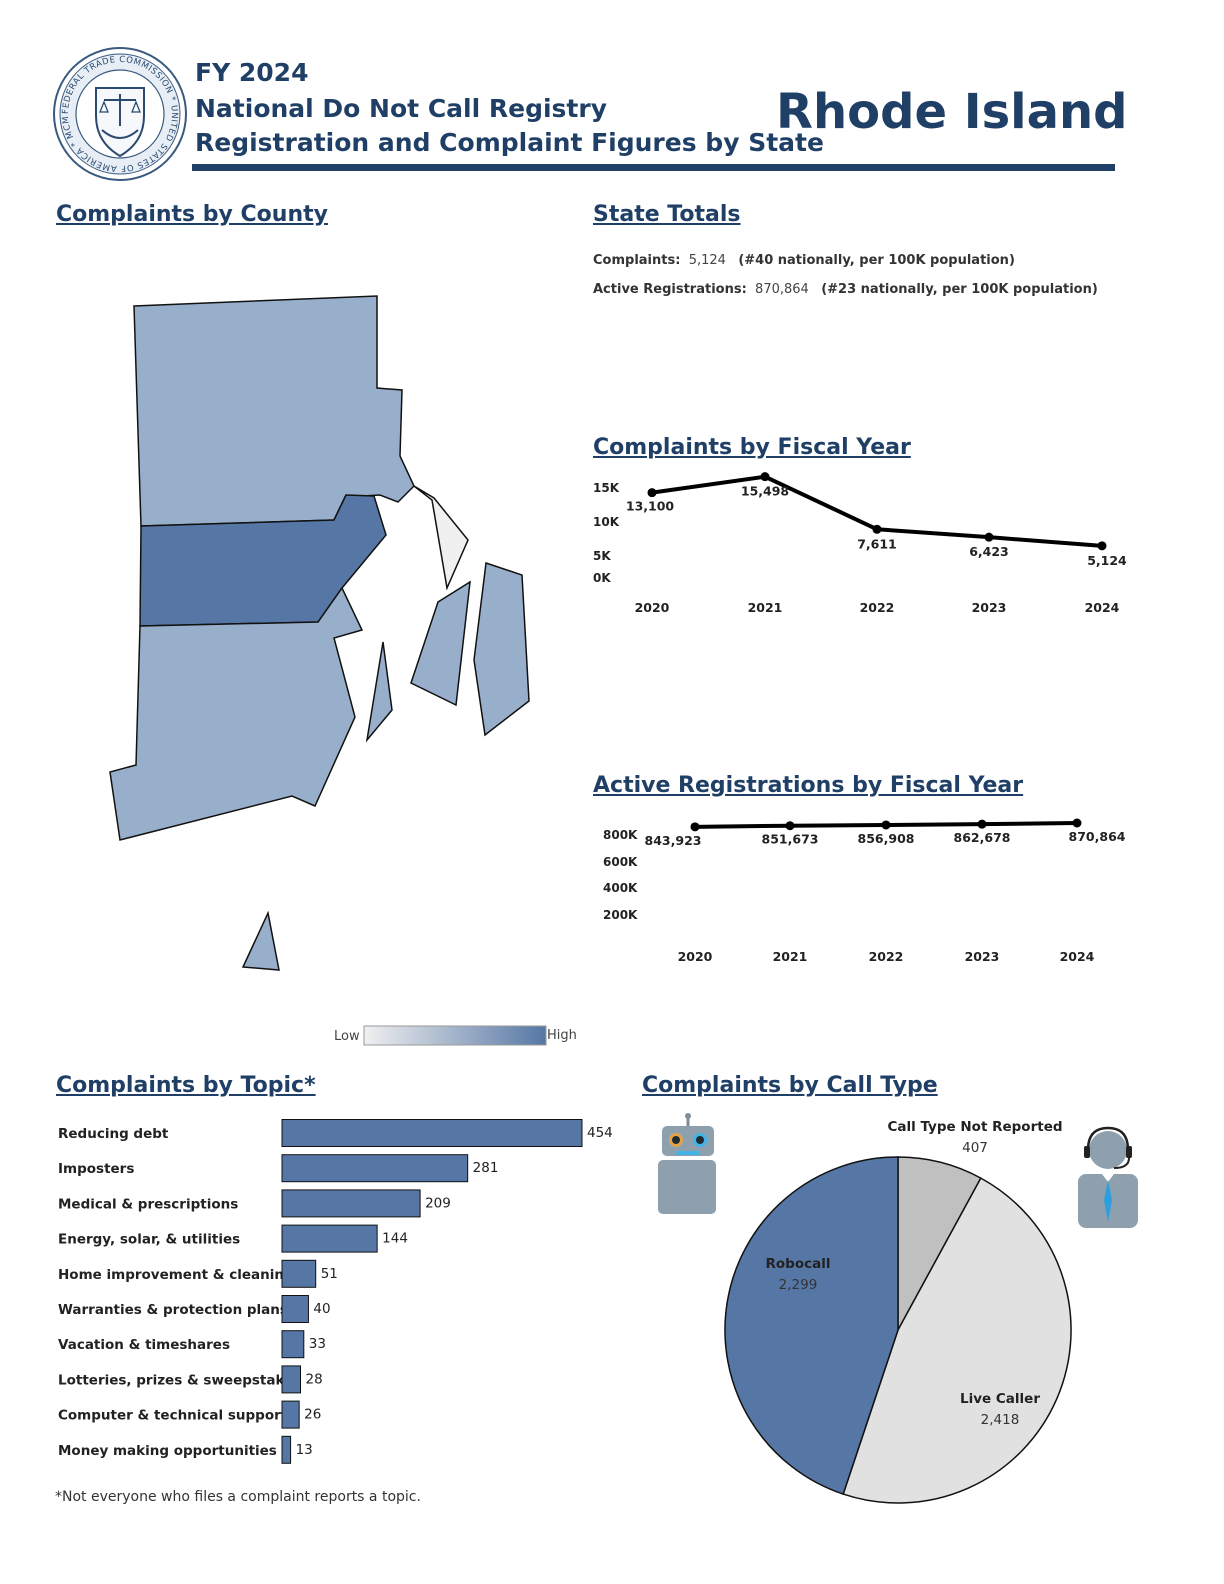 The image size is (1224, 1584). I want to click on topic-value-label: 40, so click(321, 1309).